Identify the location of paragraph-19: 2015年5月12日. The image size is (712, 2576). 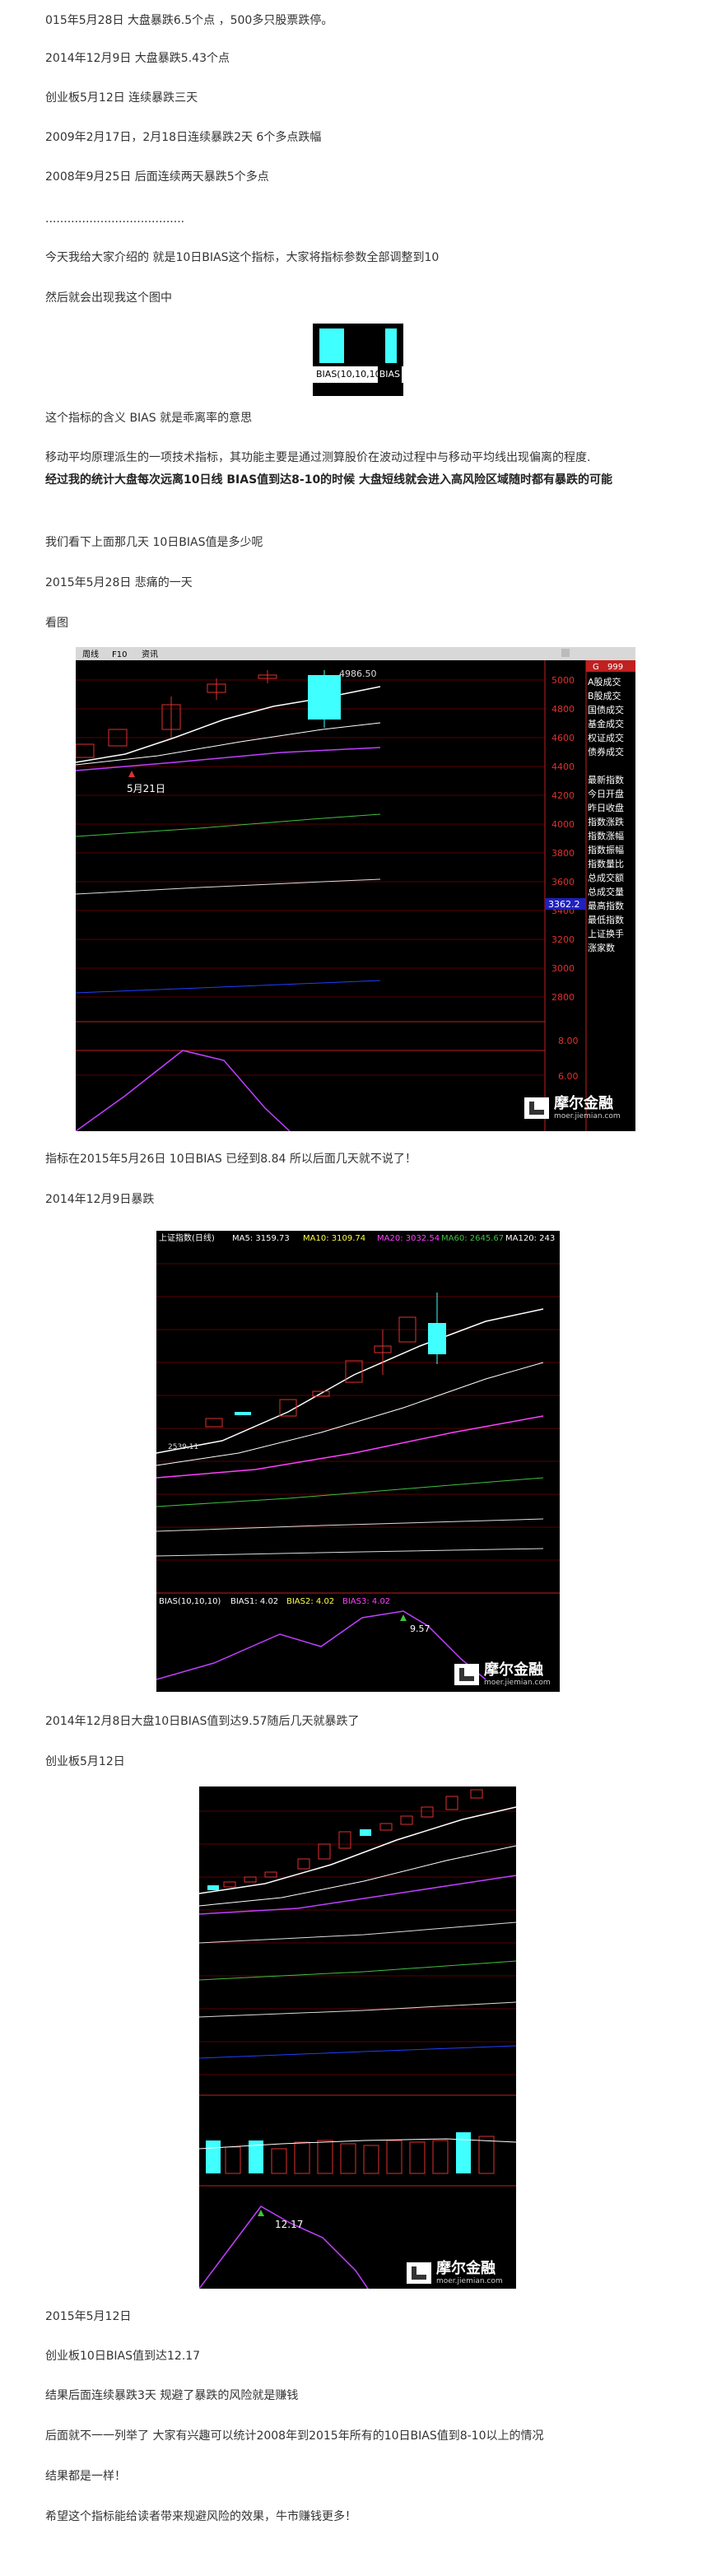
(88, 2316).